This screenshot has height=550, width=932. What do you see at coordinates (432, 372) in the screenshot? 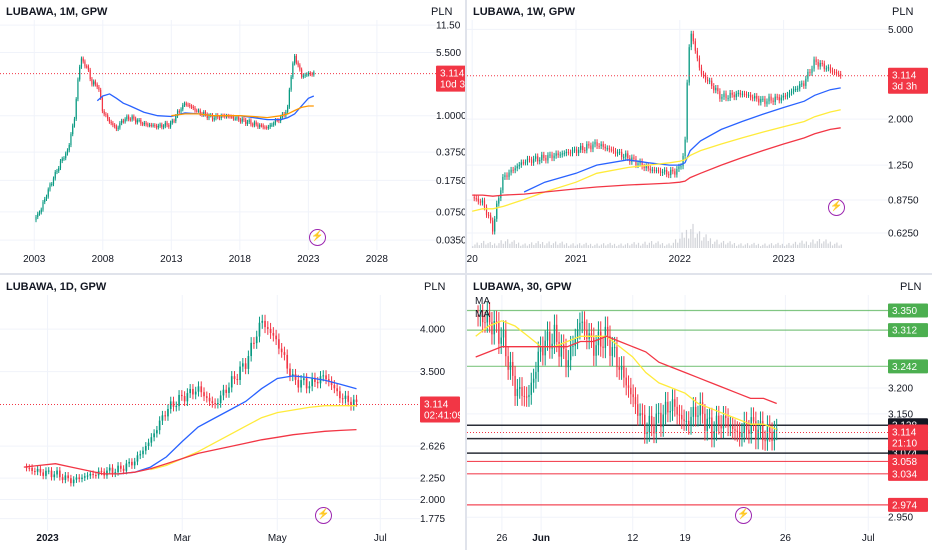
I see `y-tick-label: 3.500` at bounding box center [432, 372].